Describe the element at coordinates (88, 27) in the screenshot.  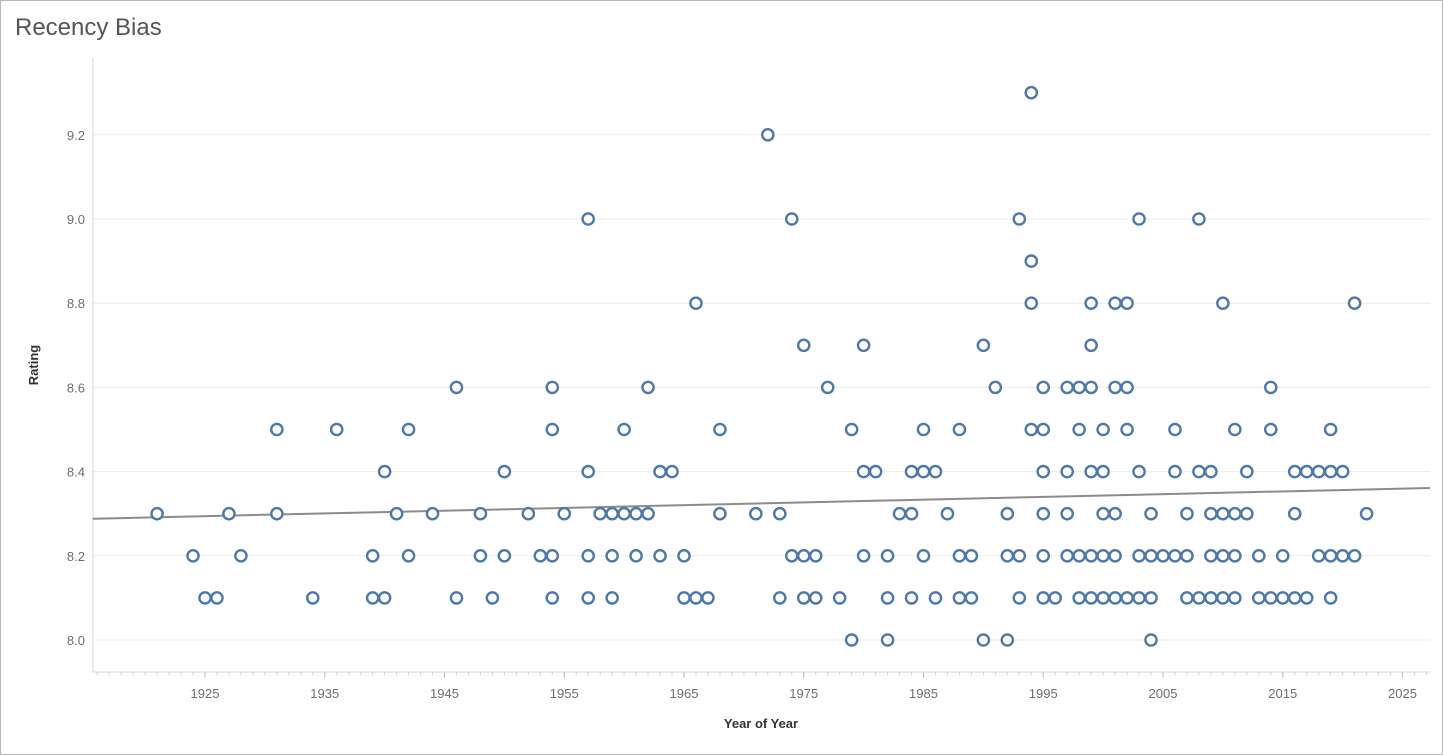
I see `chart-title: Recency Bias` at that location.